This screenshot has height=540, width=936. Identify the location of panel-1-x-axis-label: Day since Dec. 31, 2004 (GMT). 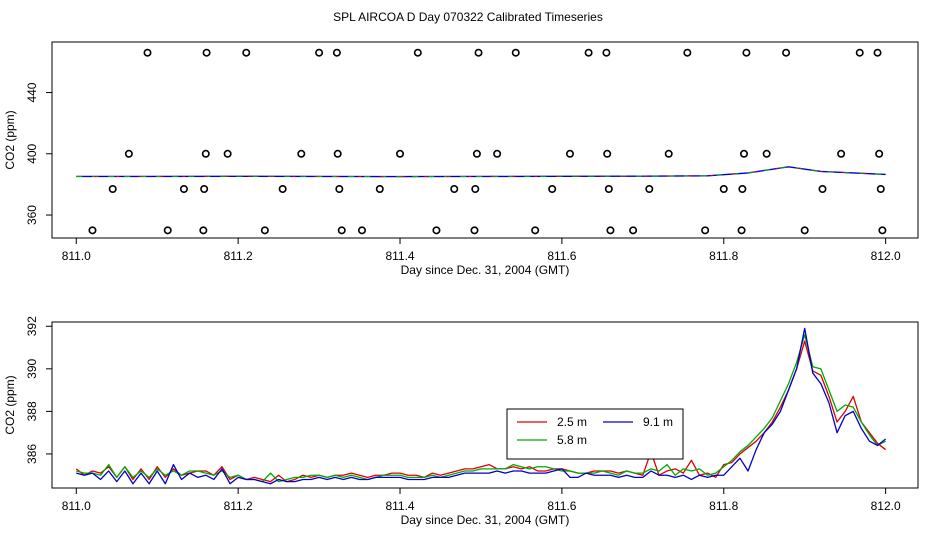
(485, 270).